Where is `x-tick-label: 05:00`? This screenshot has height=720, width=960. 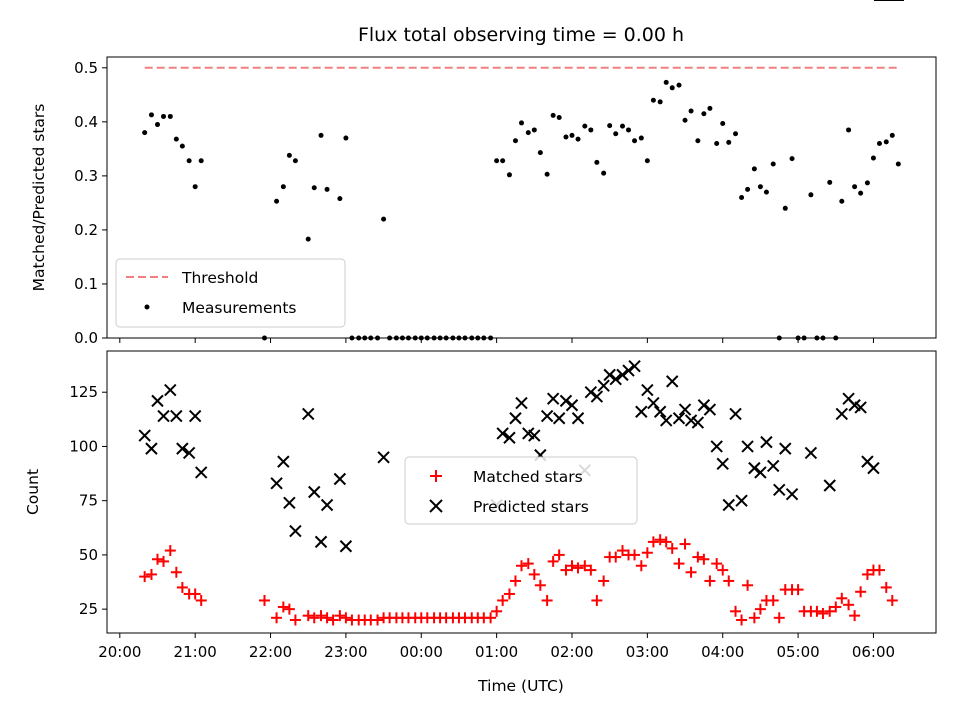
x-tick-label: 05:00 is located at coordinates (797, 652).